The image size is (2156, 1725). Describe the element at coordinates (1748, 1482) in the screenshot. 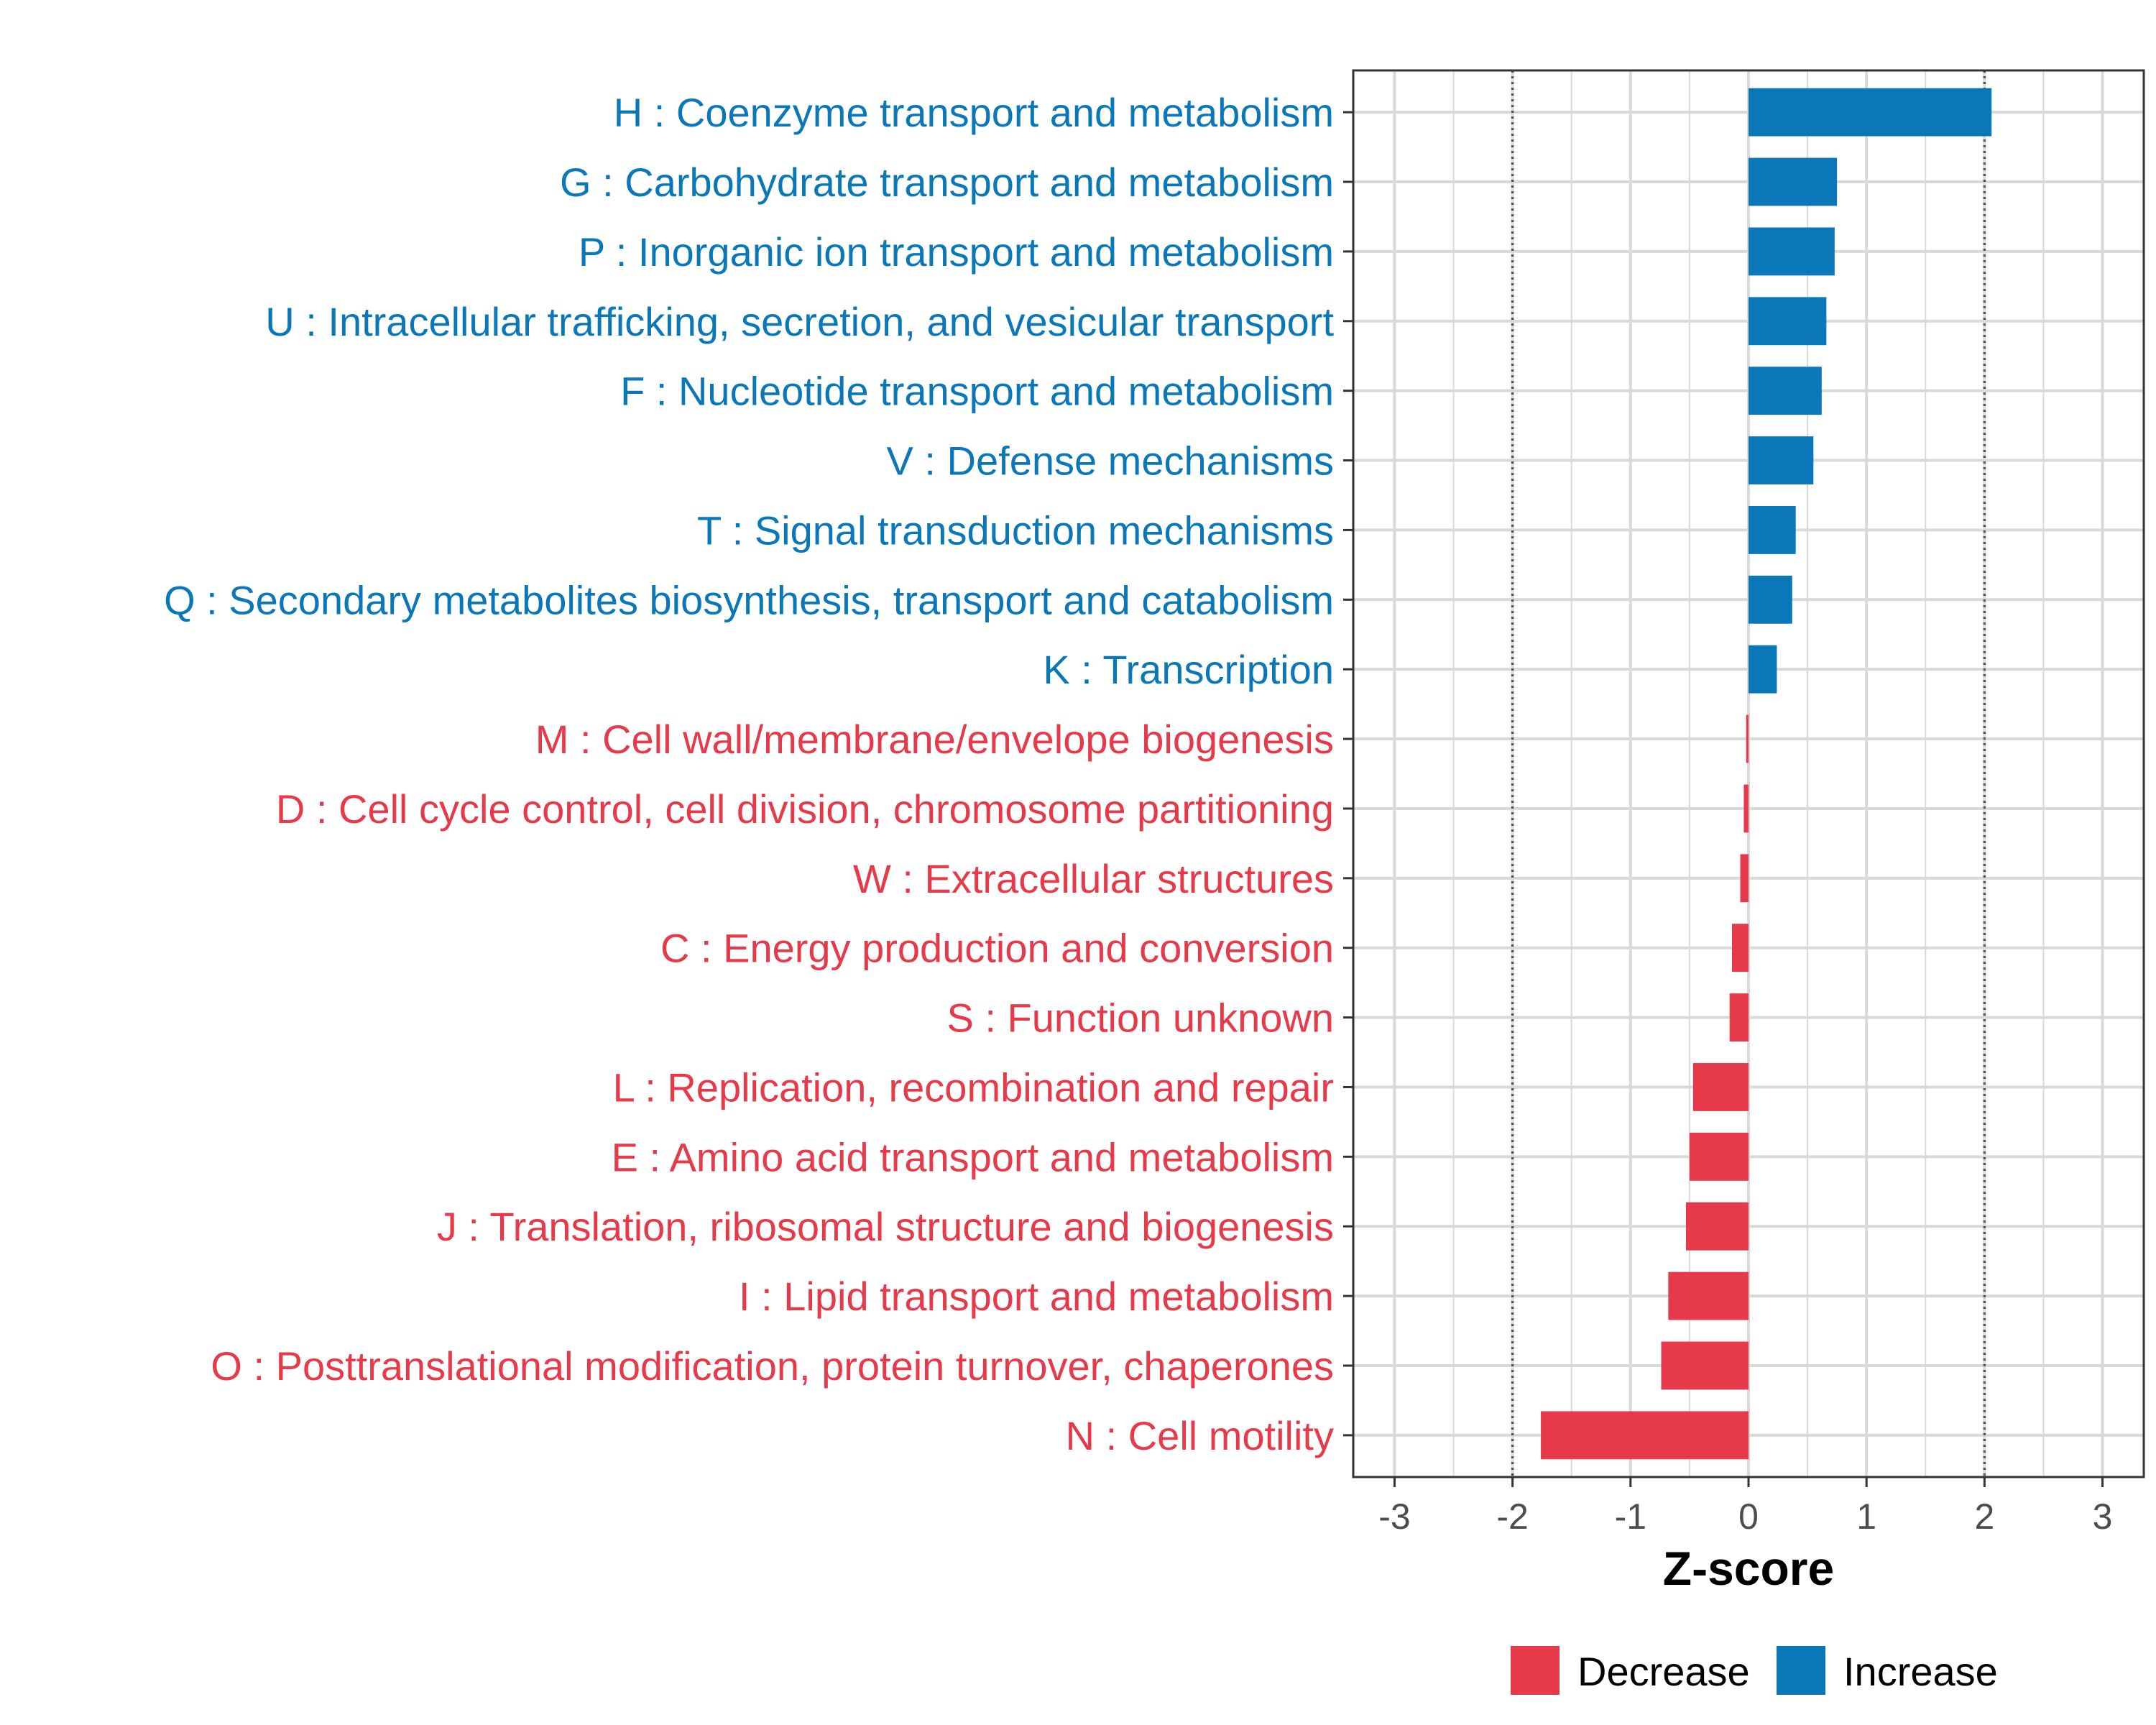

I see `x-axis-ticks` at that location.